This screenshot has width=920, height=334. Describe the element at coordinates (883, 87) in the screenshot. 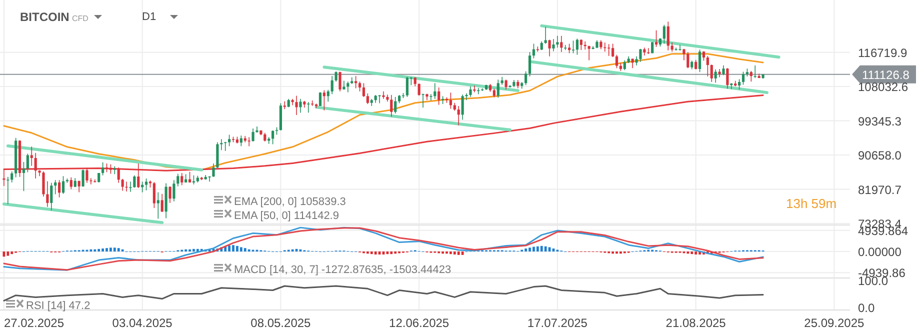

I see `y-tick-label: 108032.6` at that location.